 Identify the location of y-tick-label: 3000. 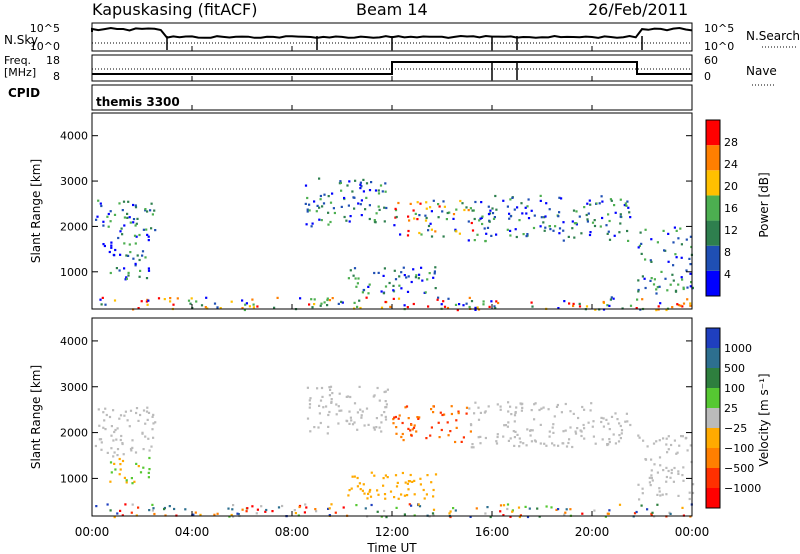
(74, 181).